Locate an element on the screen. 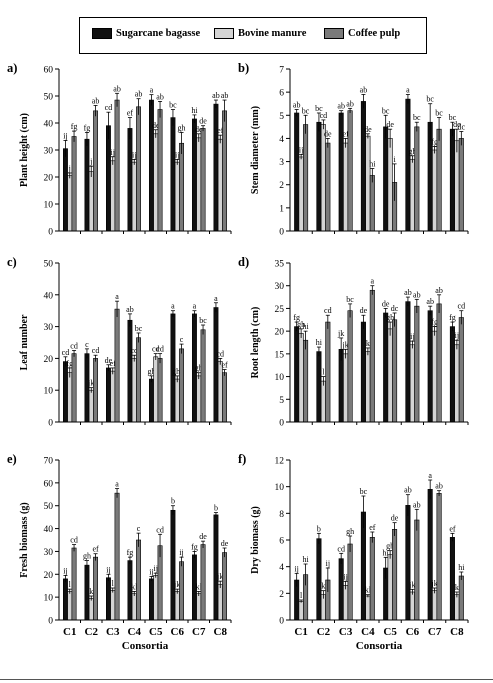 The image size is (493, 683). panel-4-ytick-label: 25 is located at coordinates (280, 310).